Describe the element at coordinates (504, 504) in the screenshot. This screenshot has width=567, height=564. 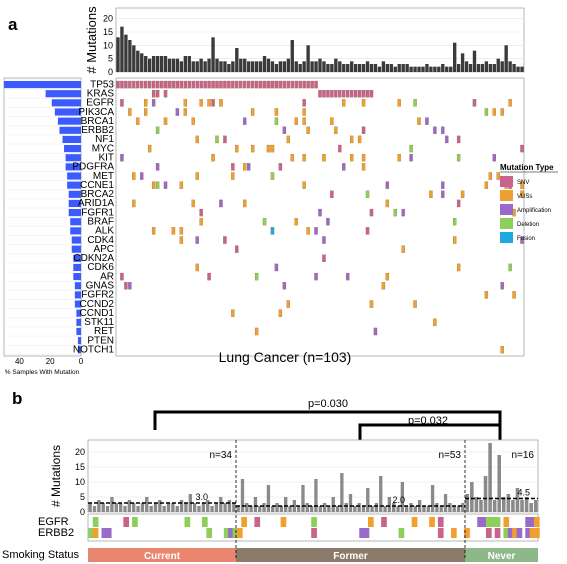
I see `panel-b-bar-never` at that location.